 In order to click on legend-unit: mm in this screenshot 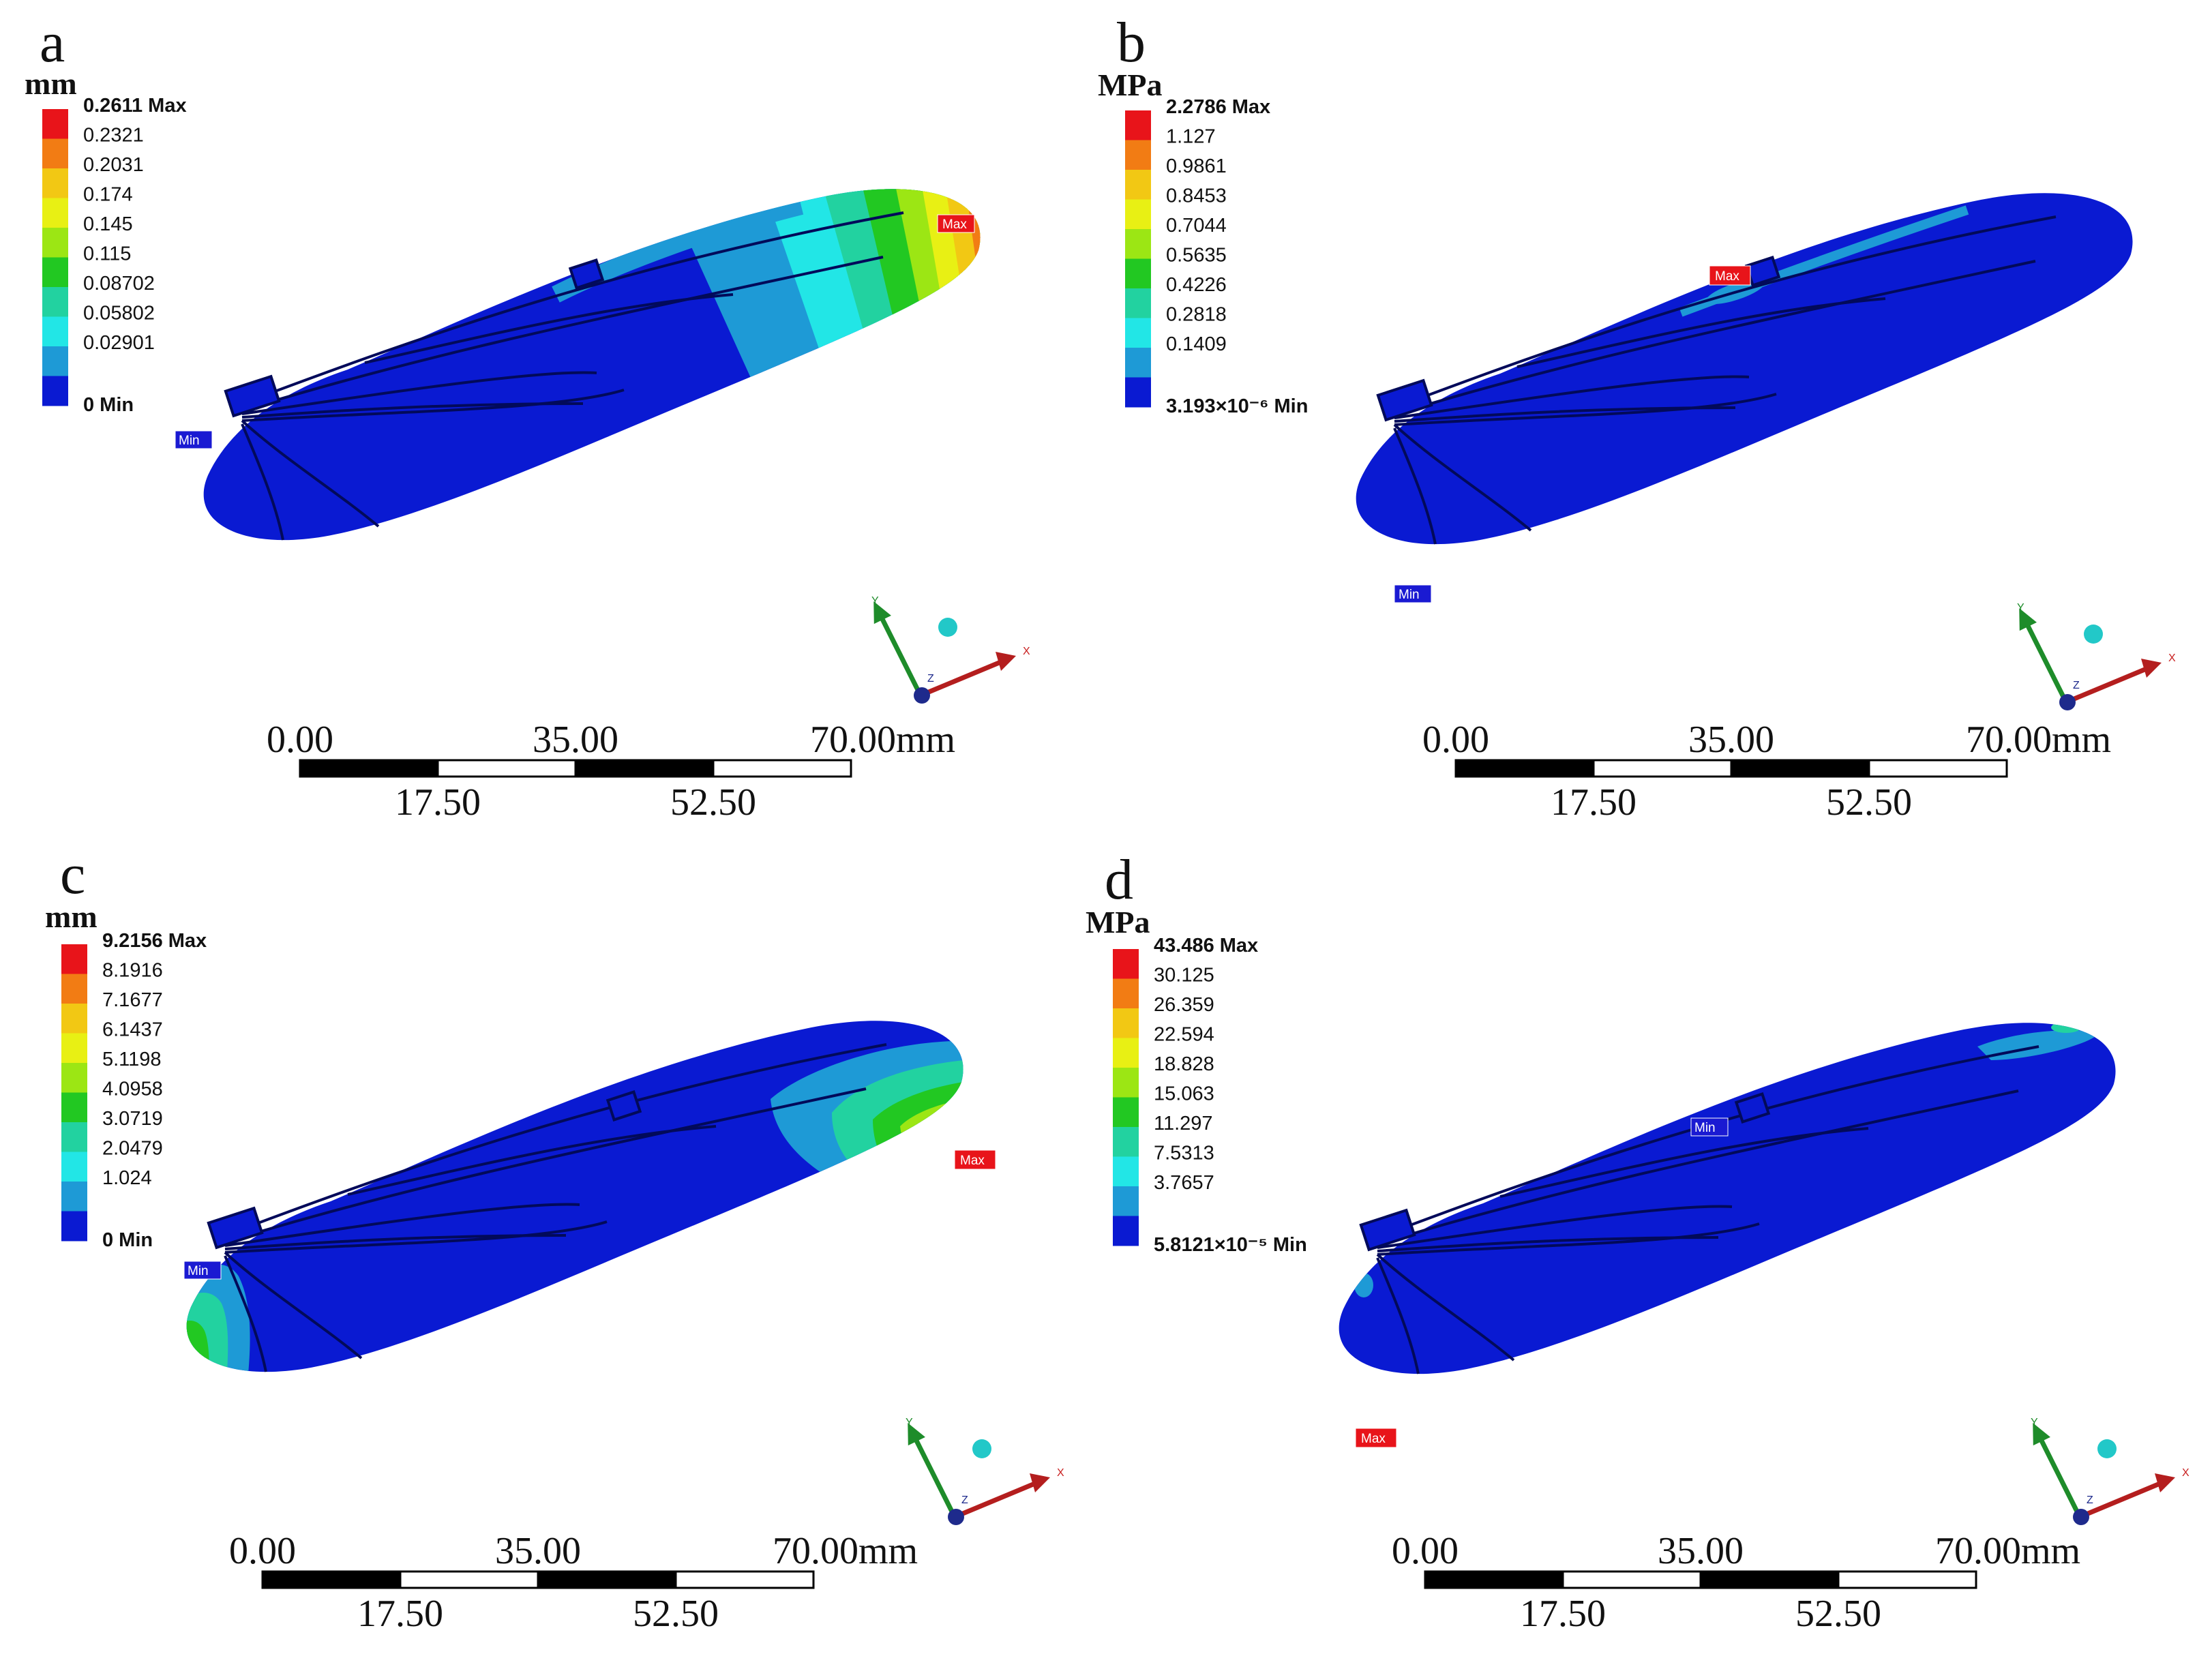, I will do `click(71, 917)`.